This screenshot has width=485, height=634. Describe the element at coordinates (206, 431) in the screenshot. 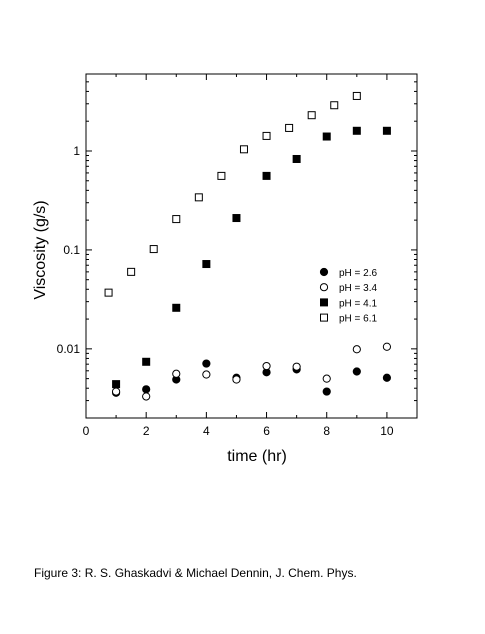

I see `x-tick-label: 4` at that location.